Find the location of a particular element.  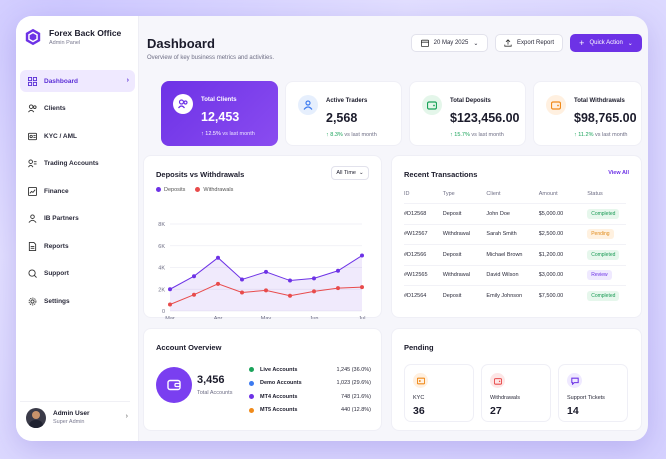

transaction-type: Withdrawal is located at coordinates (456, 234).